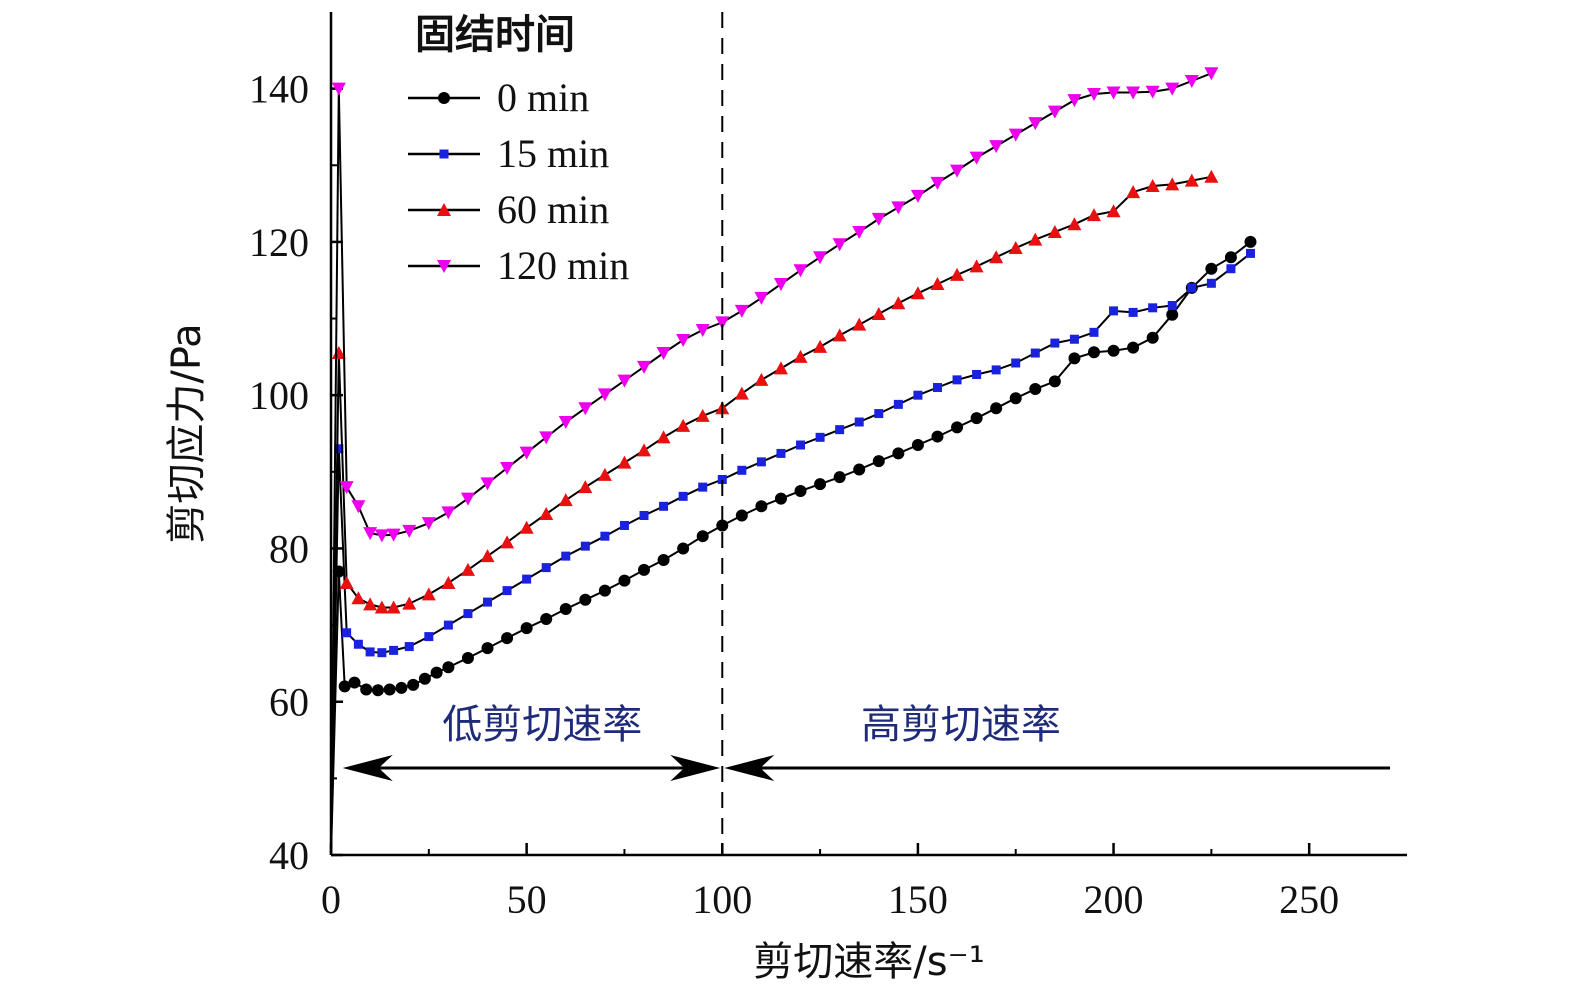 Image resolution: width=1575 pixels, height=998 pixels. I want to click on legend-label: 120 min, so click(563, 265).